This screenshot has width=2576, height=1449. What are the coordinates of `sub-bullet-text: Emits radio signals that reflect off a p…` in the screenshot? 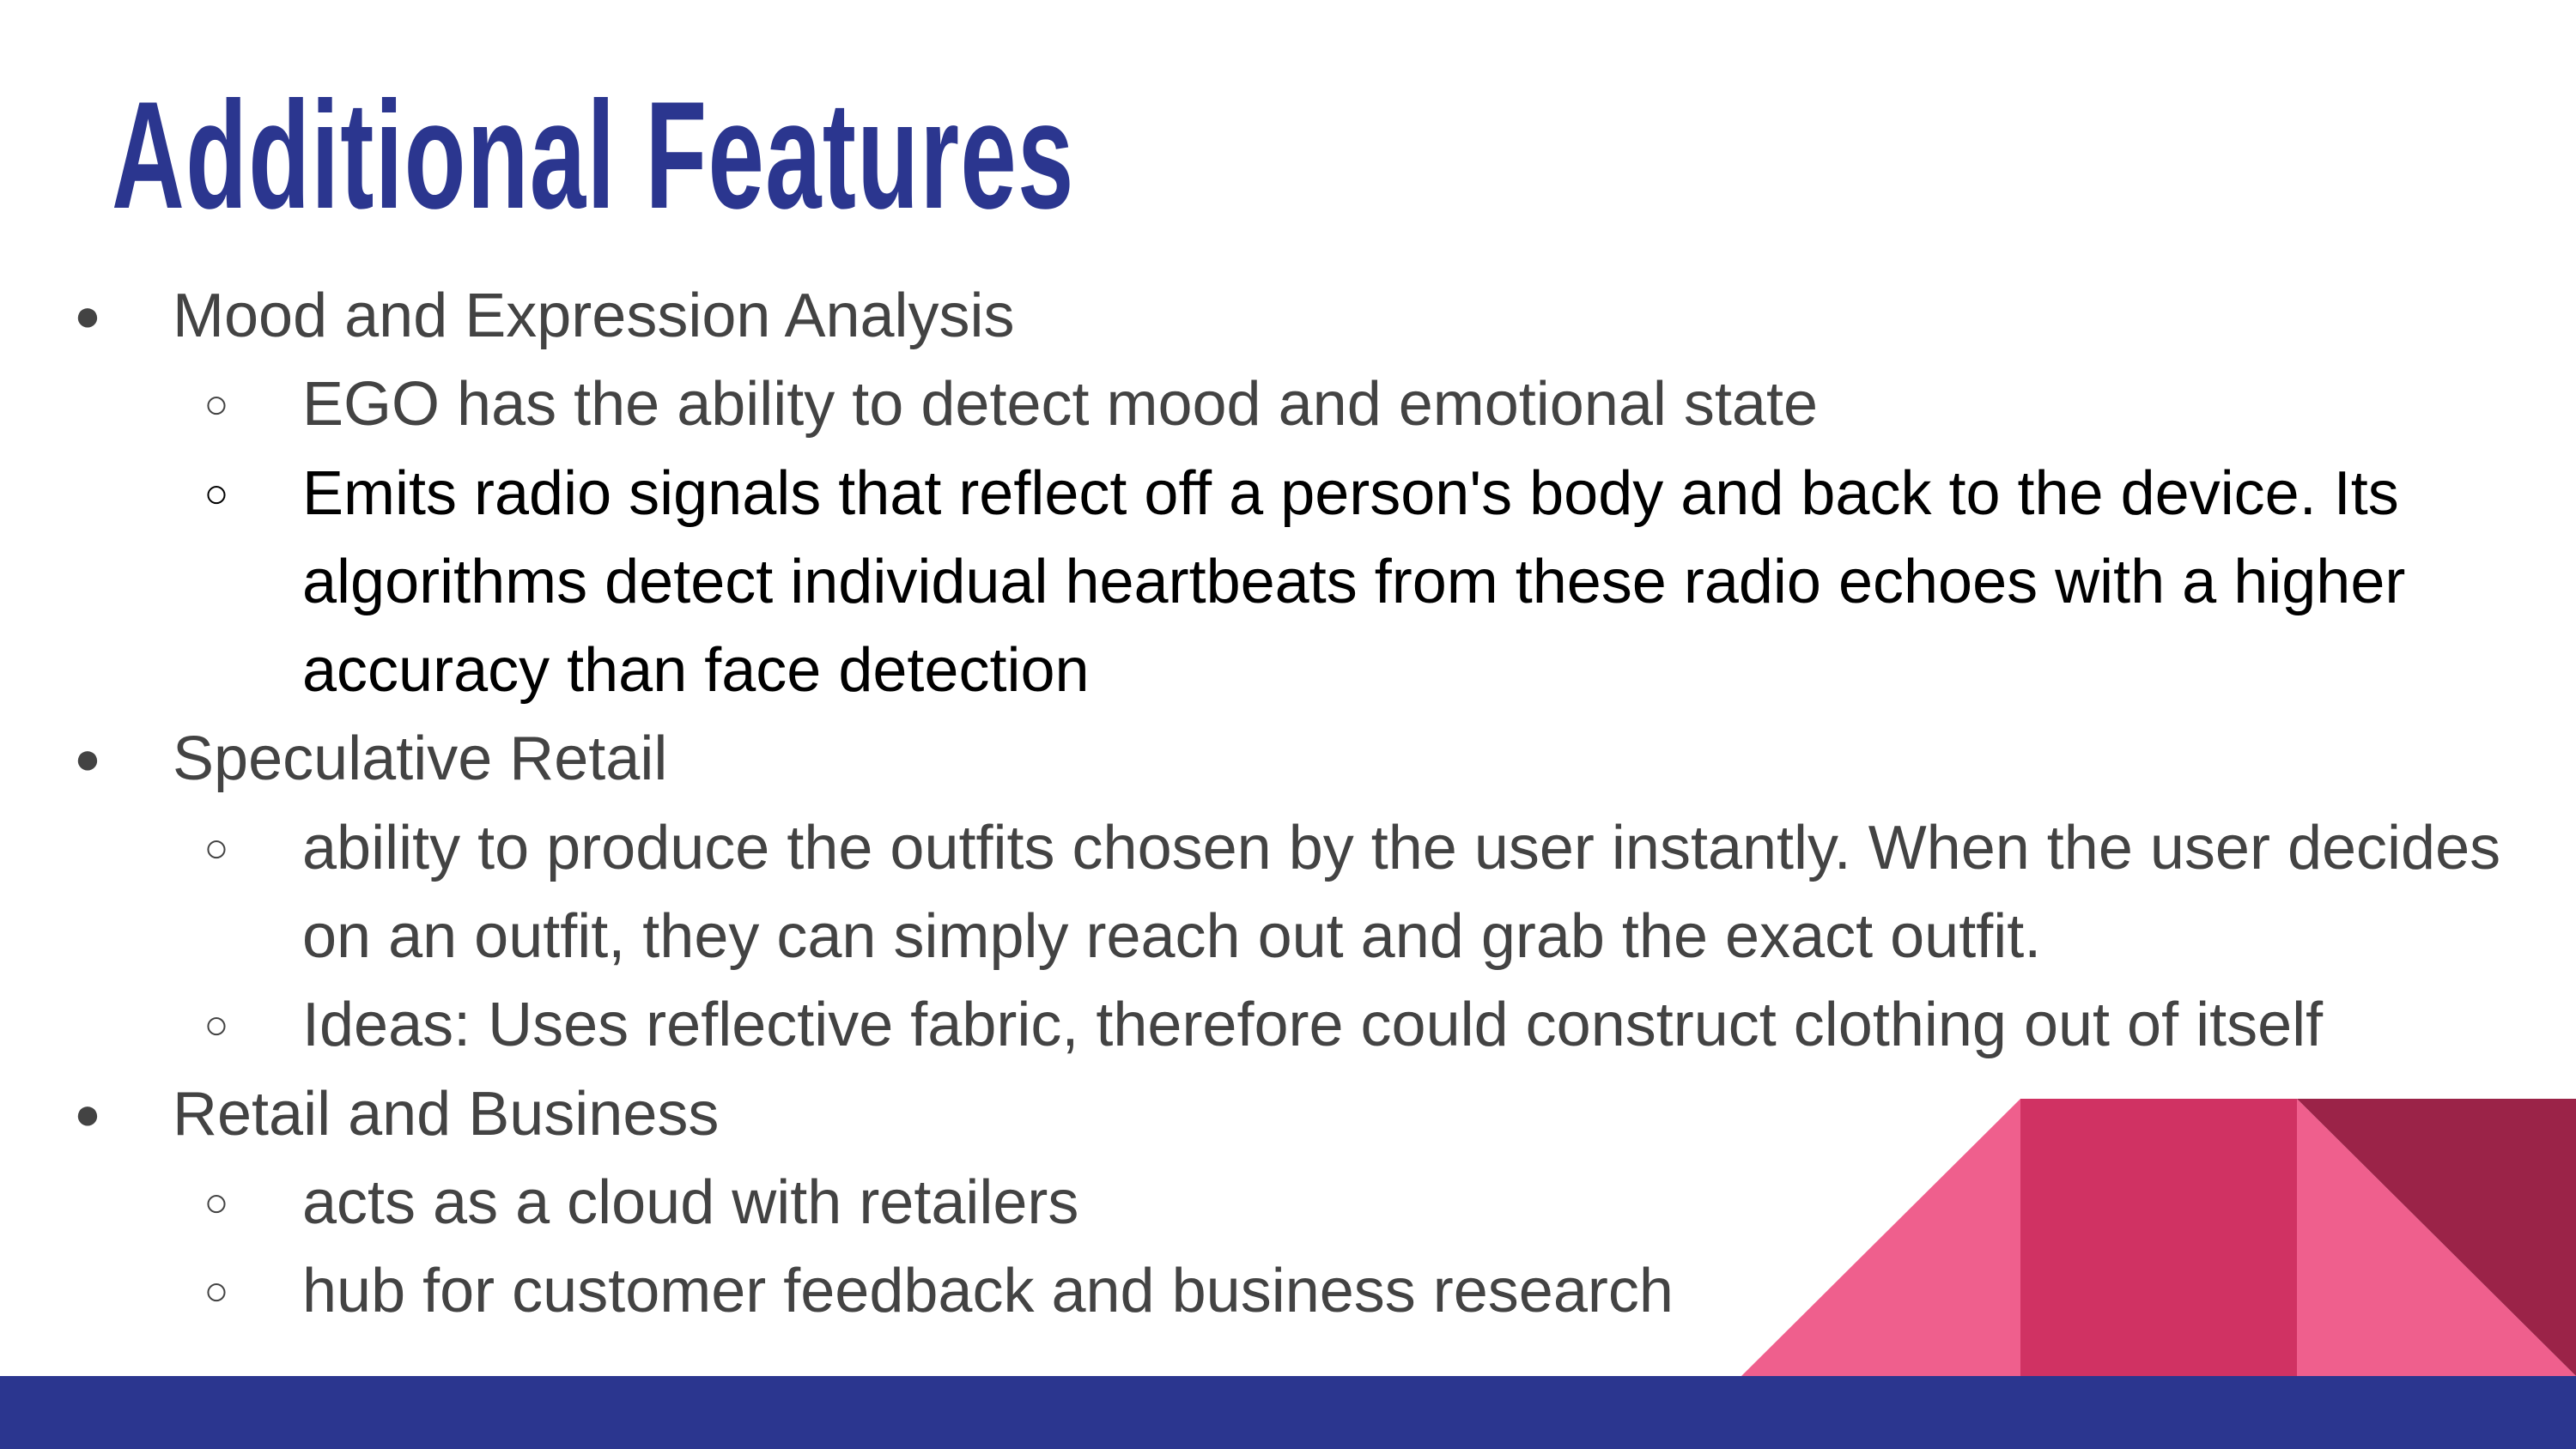 It's located at (1354, 582).